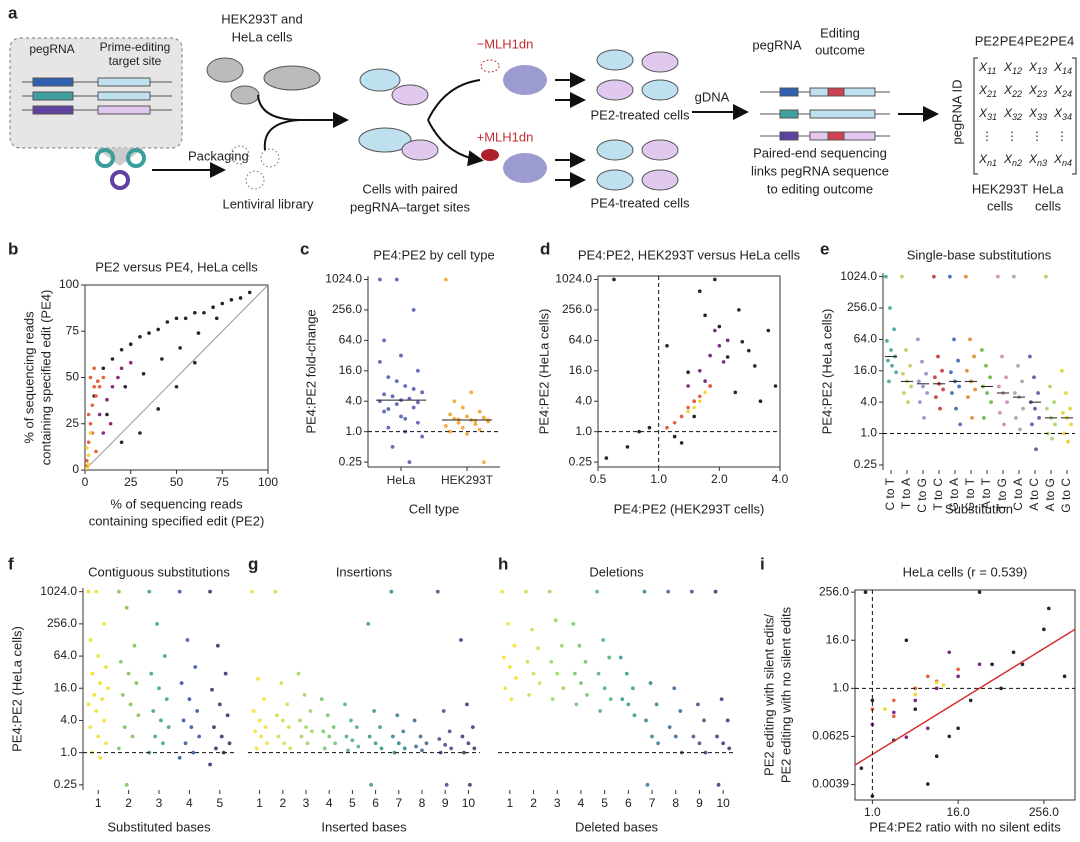 This screenshot has width=1080, height=842. What do you see at coordinates (176, 377) in the screenshot?
I see `identity-line` at bounding box center [176, 377].